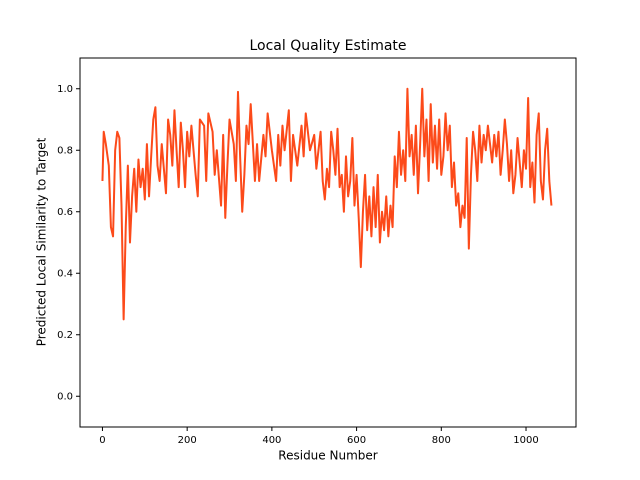 This screenshot has width=640, height=480. What do you see at coordinates (327, 46) in the screenshot?
I see `chart-title: Local Quality Estimate` at bounding box center [327, 46].